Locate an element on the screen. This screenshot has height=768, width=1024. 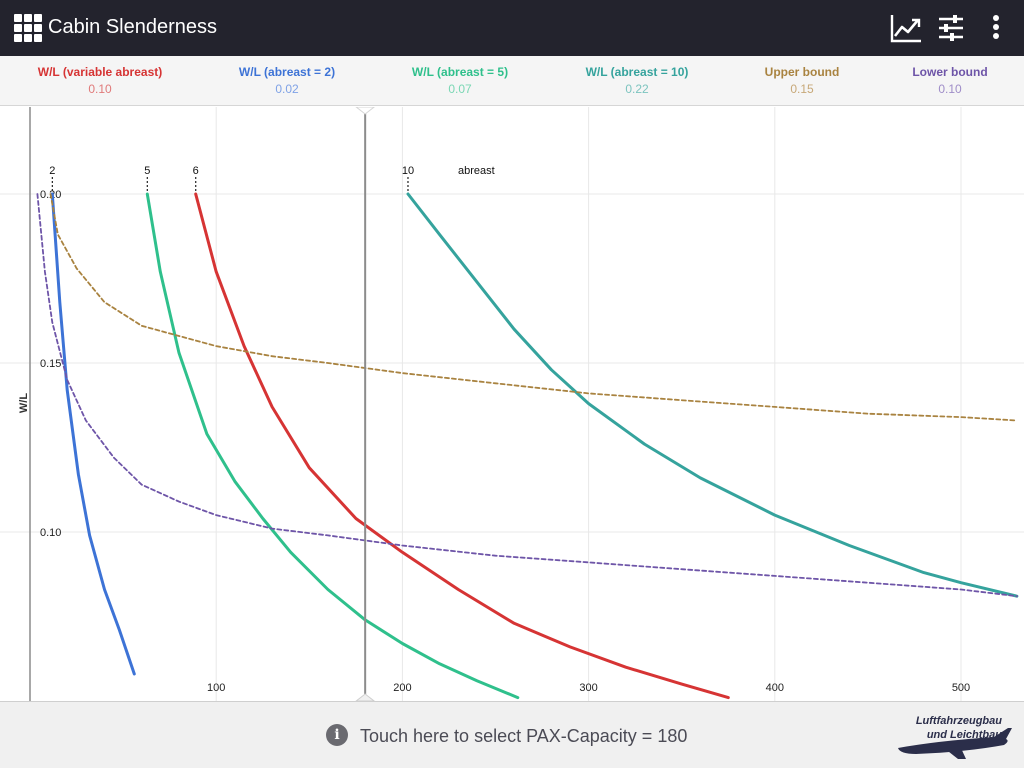
chart-button is located at coordinates (906, 28).